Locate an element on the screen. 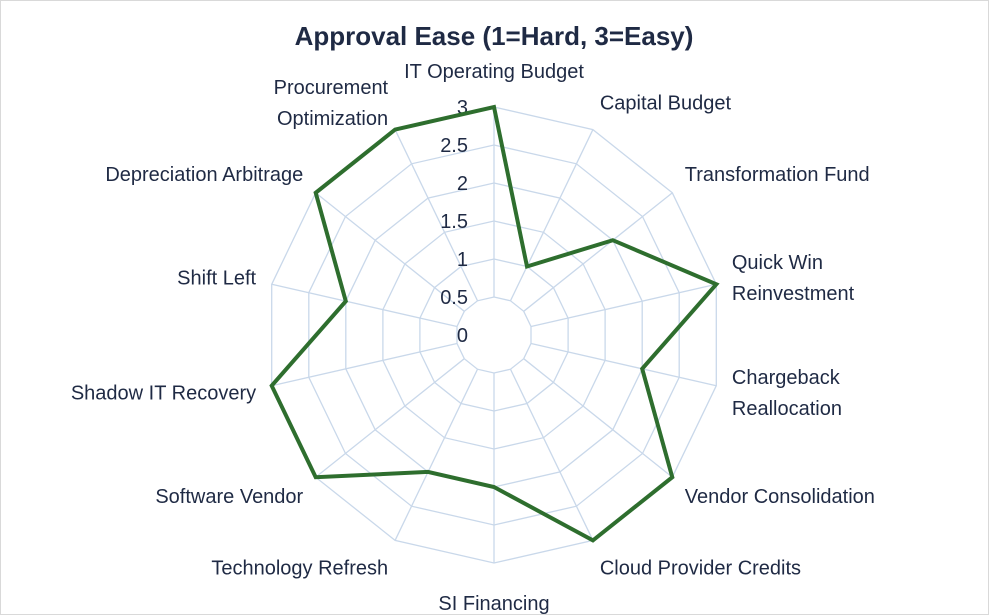 The height and width of the screenshot is (615, 989). tick-label-3: 1.5 is located at coordinates (454, 222).